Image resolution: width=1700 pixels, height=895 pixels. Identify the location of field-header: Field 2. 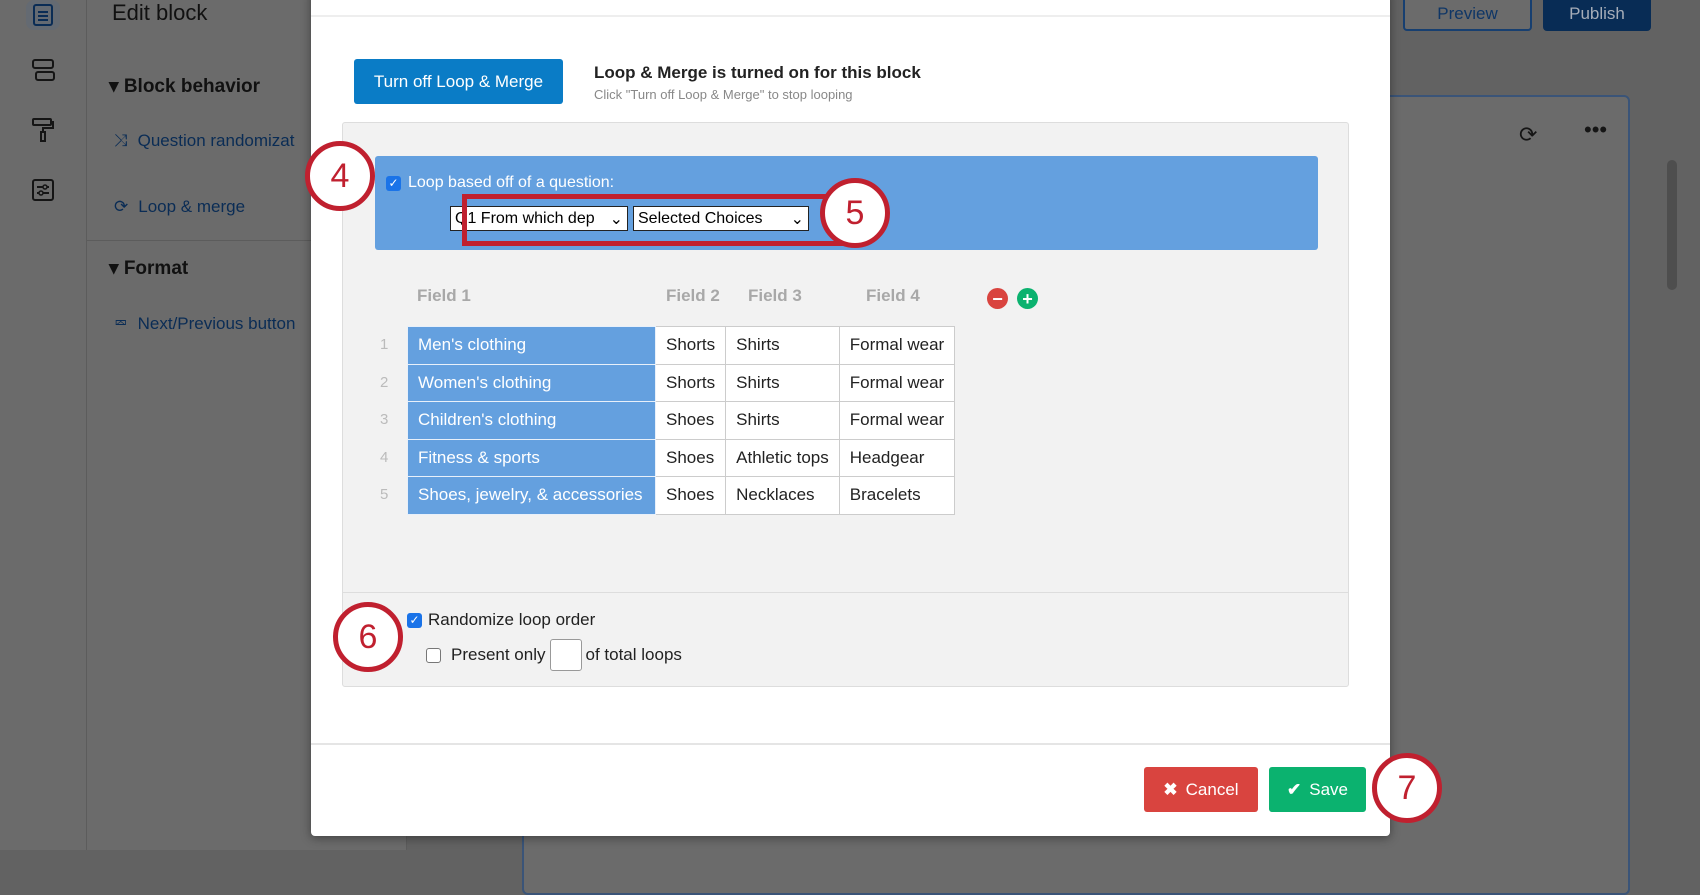
(693, 295).